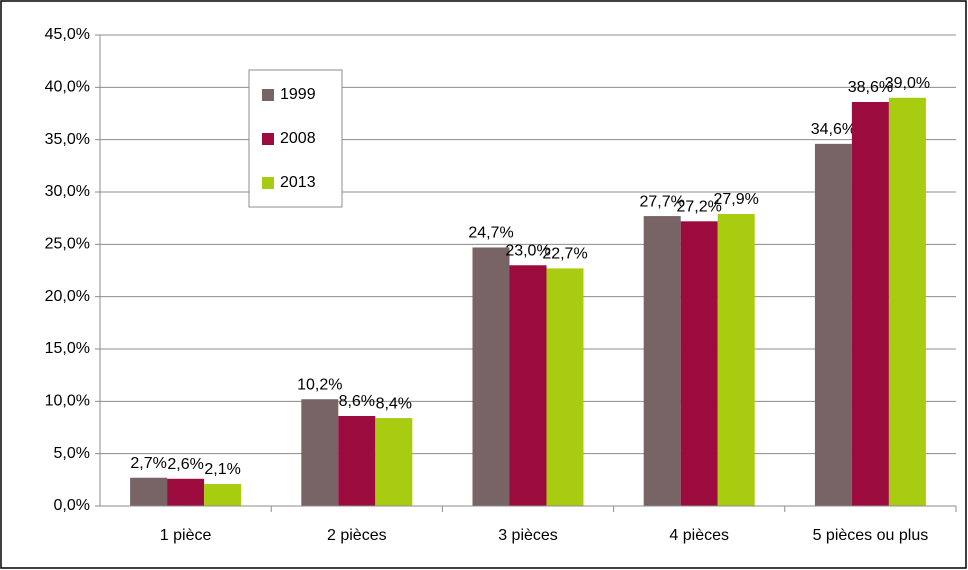  Describe the element at coordinates (148, 463) in the screenshot. I see `value-label: 2,7%` at that location.